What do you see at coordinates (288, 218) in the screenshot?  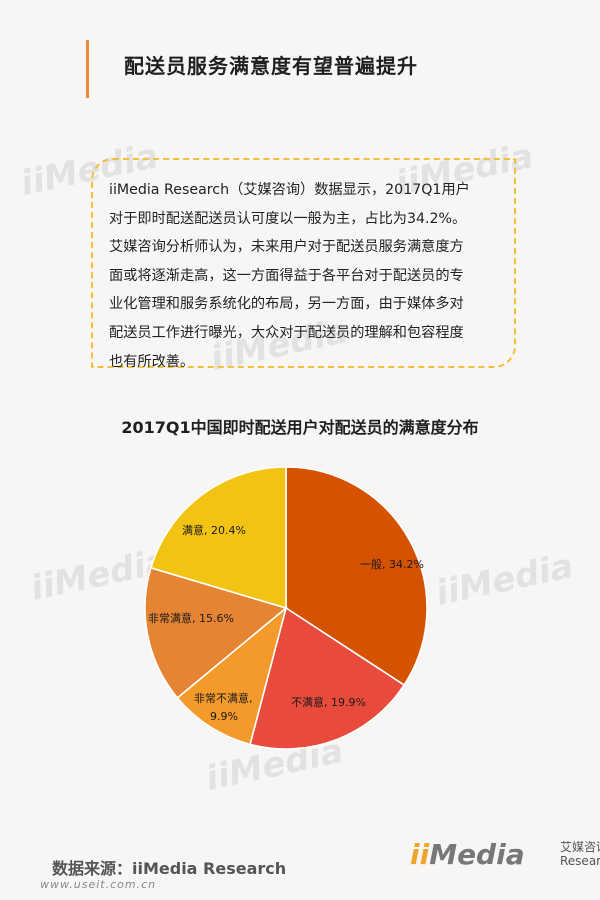 I see `summary-line: 对于即时配送配送员认可度以一般为主，占比为34.2%。` at bounding box center [288, 218].